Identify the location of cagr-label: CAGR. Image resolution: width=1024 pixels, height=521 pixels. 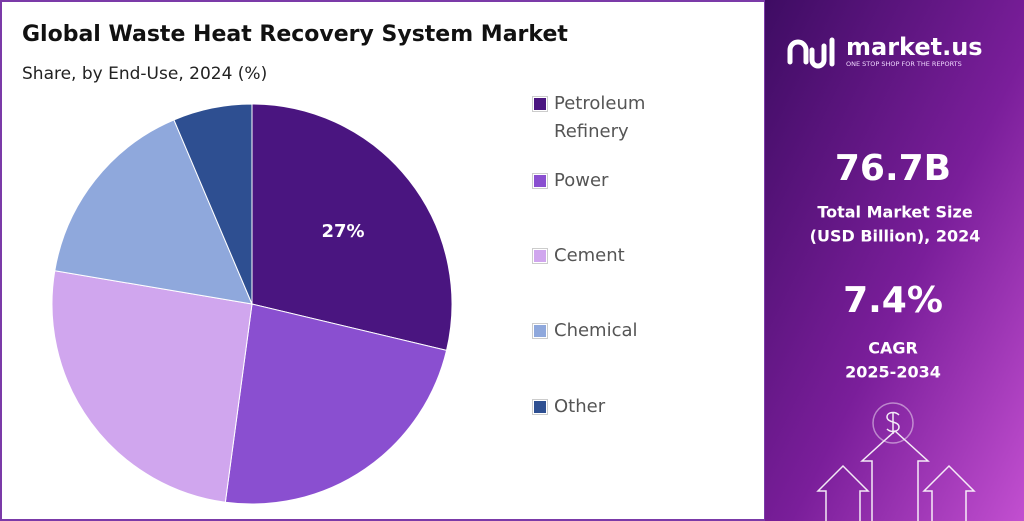
(893, 348).